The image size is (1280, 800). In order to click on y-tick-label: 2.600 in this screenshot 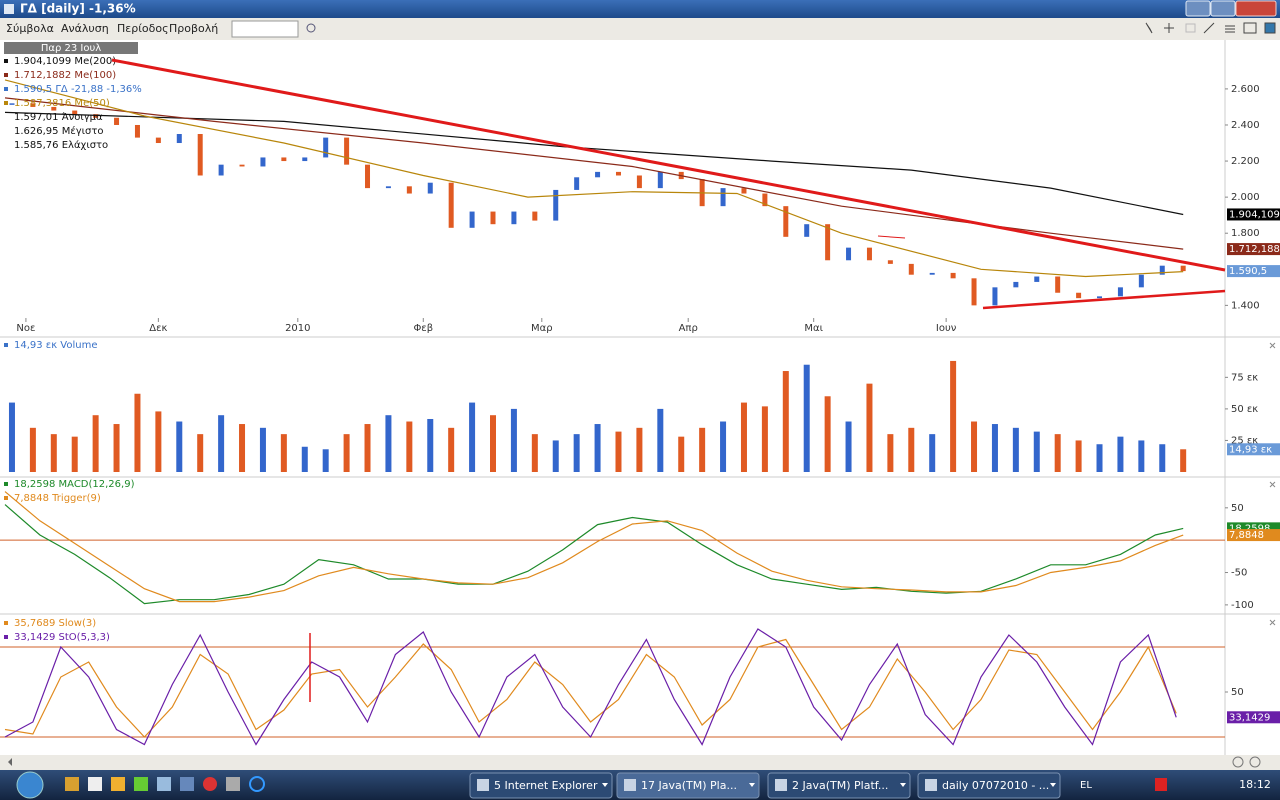, I will do `click(1245, 89)`.